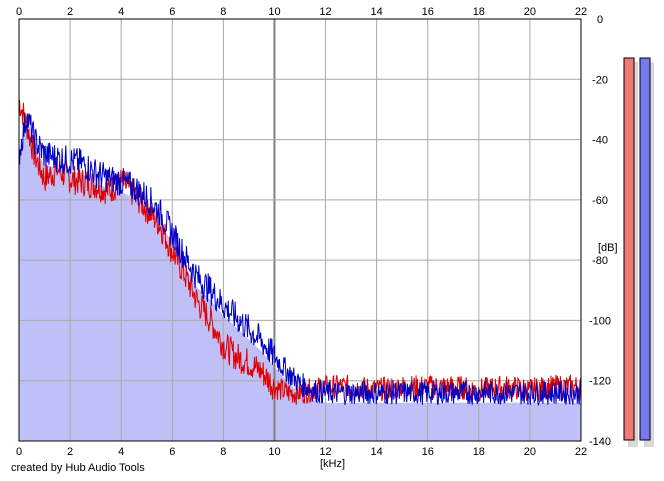 The height and width of the screenshot is (481, 664). Describe the element at coordinates (223, 12) in the screenshot. I see `x-tick-label-top: 8` at that location.